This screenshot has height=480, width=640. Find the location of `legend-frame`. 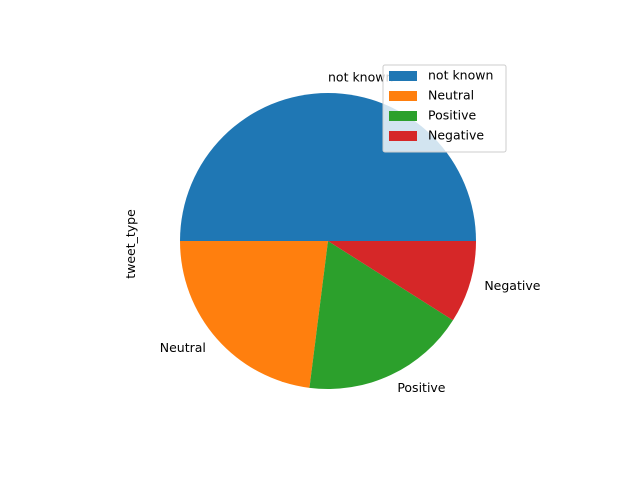

legend-frame is located at coordinates (444, 108).